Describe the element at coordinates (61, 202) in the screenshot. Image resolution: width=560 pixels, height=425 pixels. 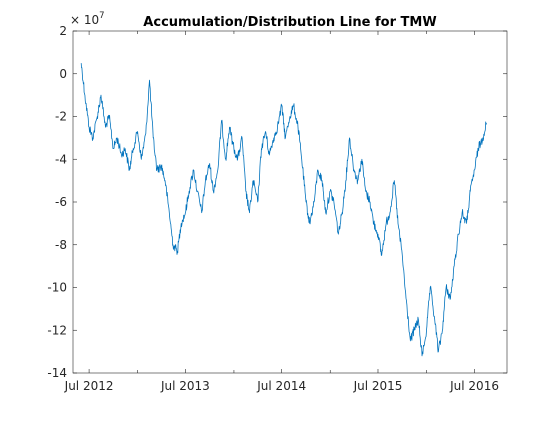
I see `y-tick-label: -6` at that location.